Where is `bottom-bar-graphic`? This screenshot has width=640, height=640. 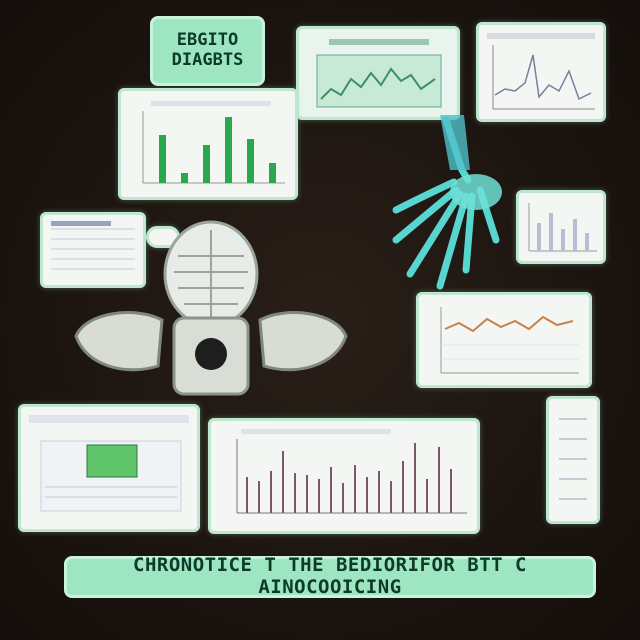 bottom-bar-graphic is located at coordinates (351, 471).